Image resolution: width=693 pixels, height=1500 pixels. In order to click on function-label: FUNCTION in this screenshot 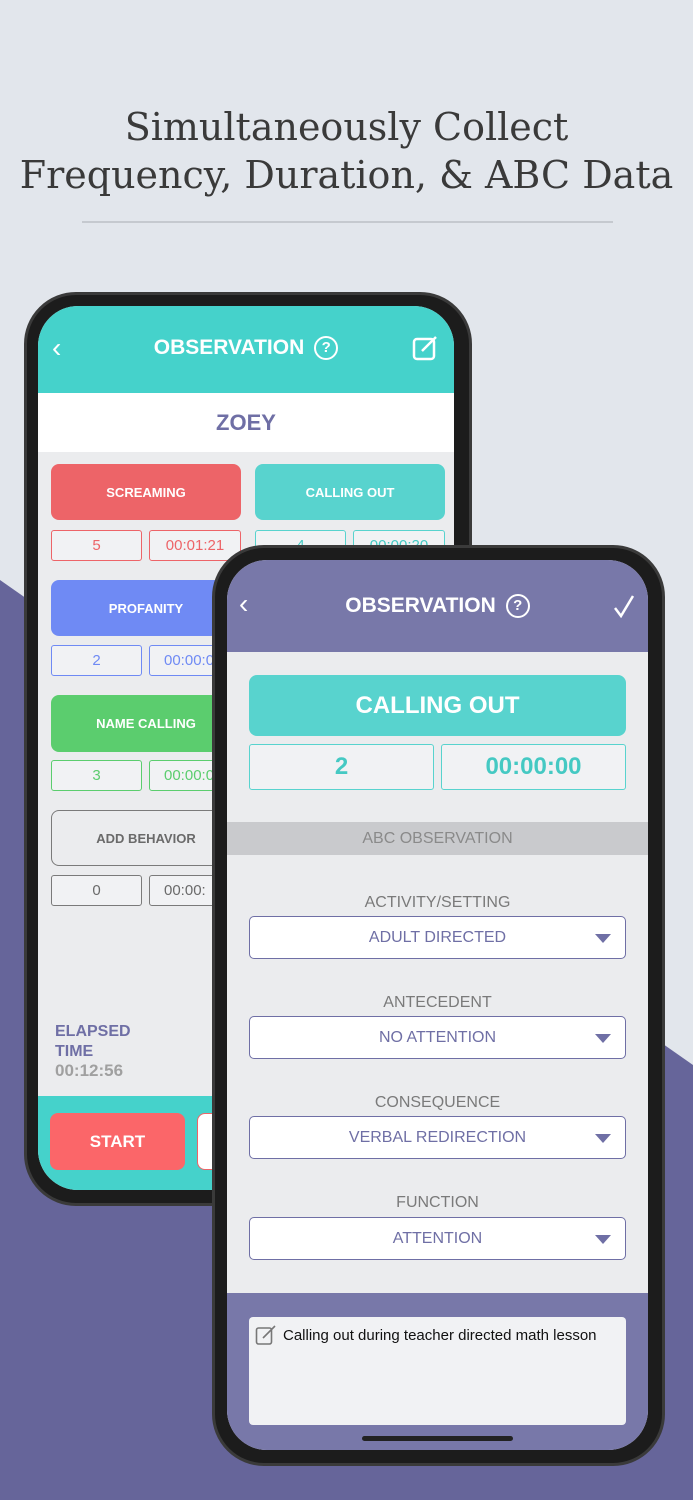, I will do `click(437, 1202)`.